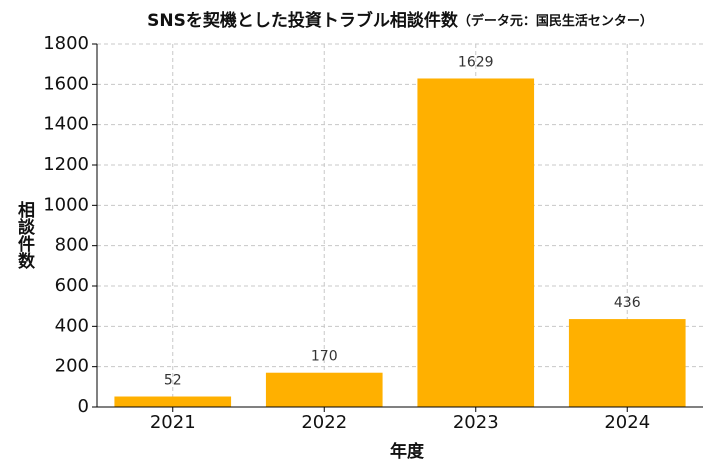  I want to click on y-axis-label: 相談件数, so click(24, 235).